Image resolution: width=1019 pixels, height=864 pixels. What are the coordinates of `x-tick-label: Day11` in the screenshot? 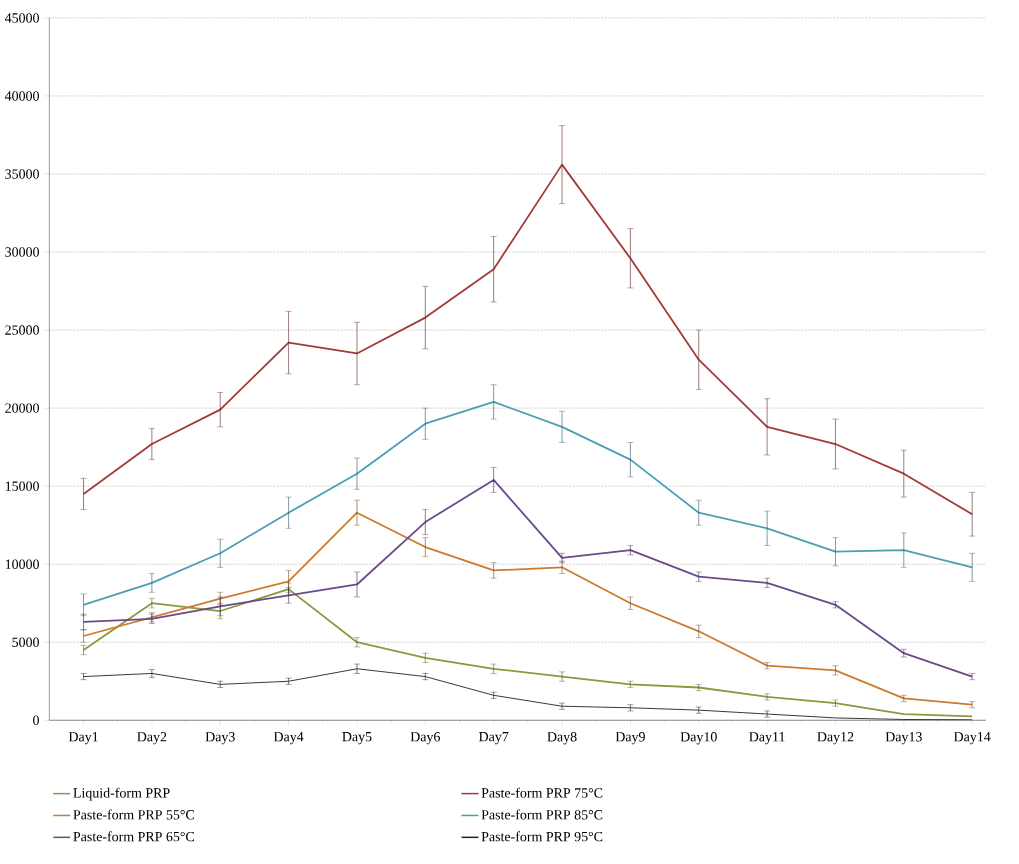 It's located at (767, 738).